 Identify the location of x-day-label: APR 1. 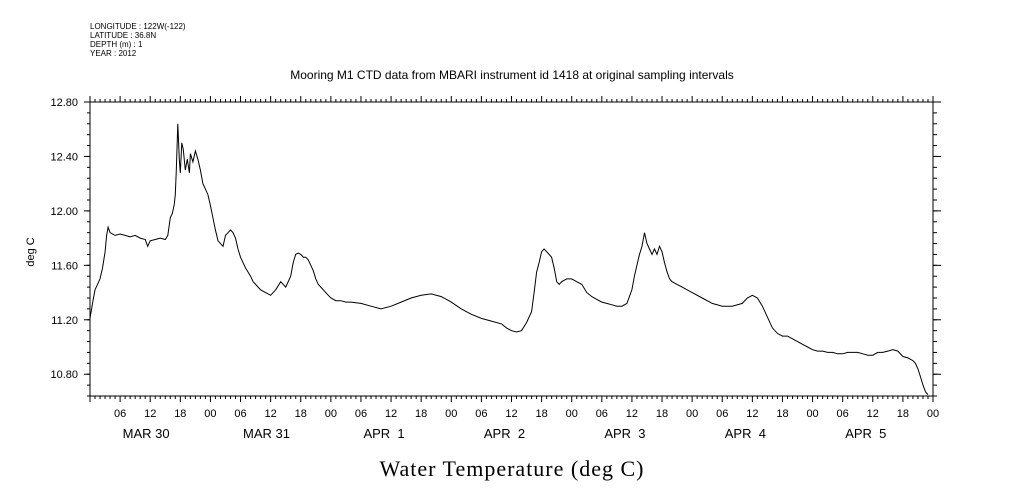
(383, 433).